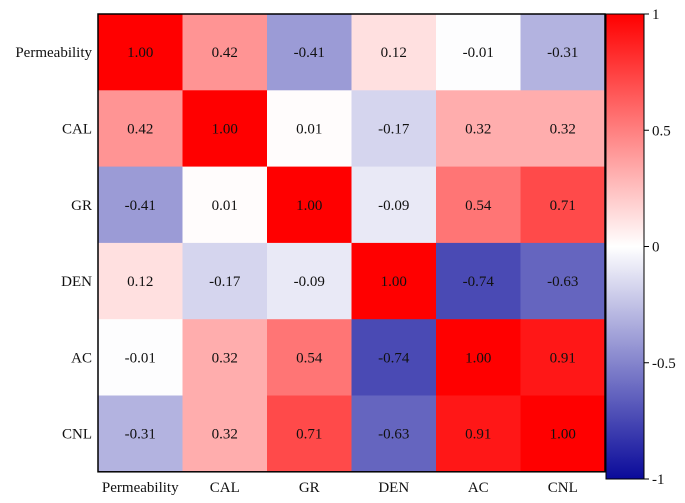  Describe the element at coordinates (656, 248) in the screenshot. I see `colorbar-tick-label: 0` at that location.